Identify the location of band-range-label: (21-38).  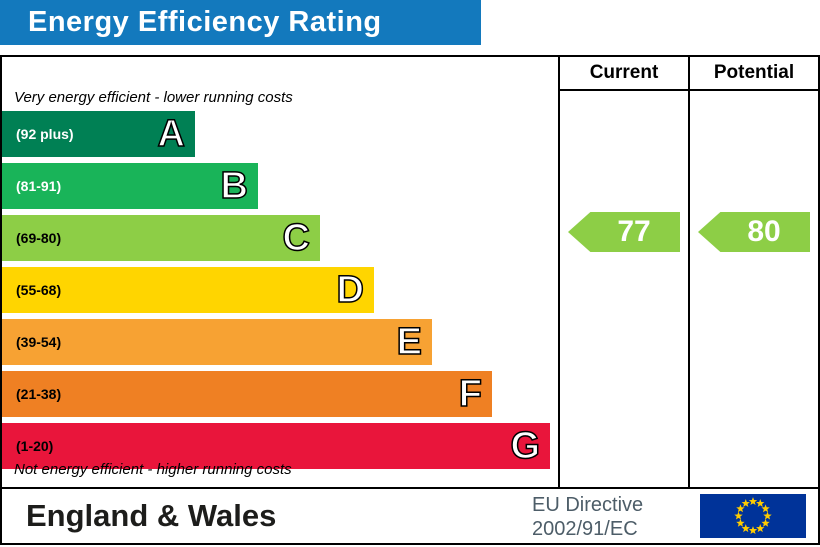
(39, 394).